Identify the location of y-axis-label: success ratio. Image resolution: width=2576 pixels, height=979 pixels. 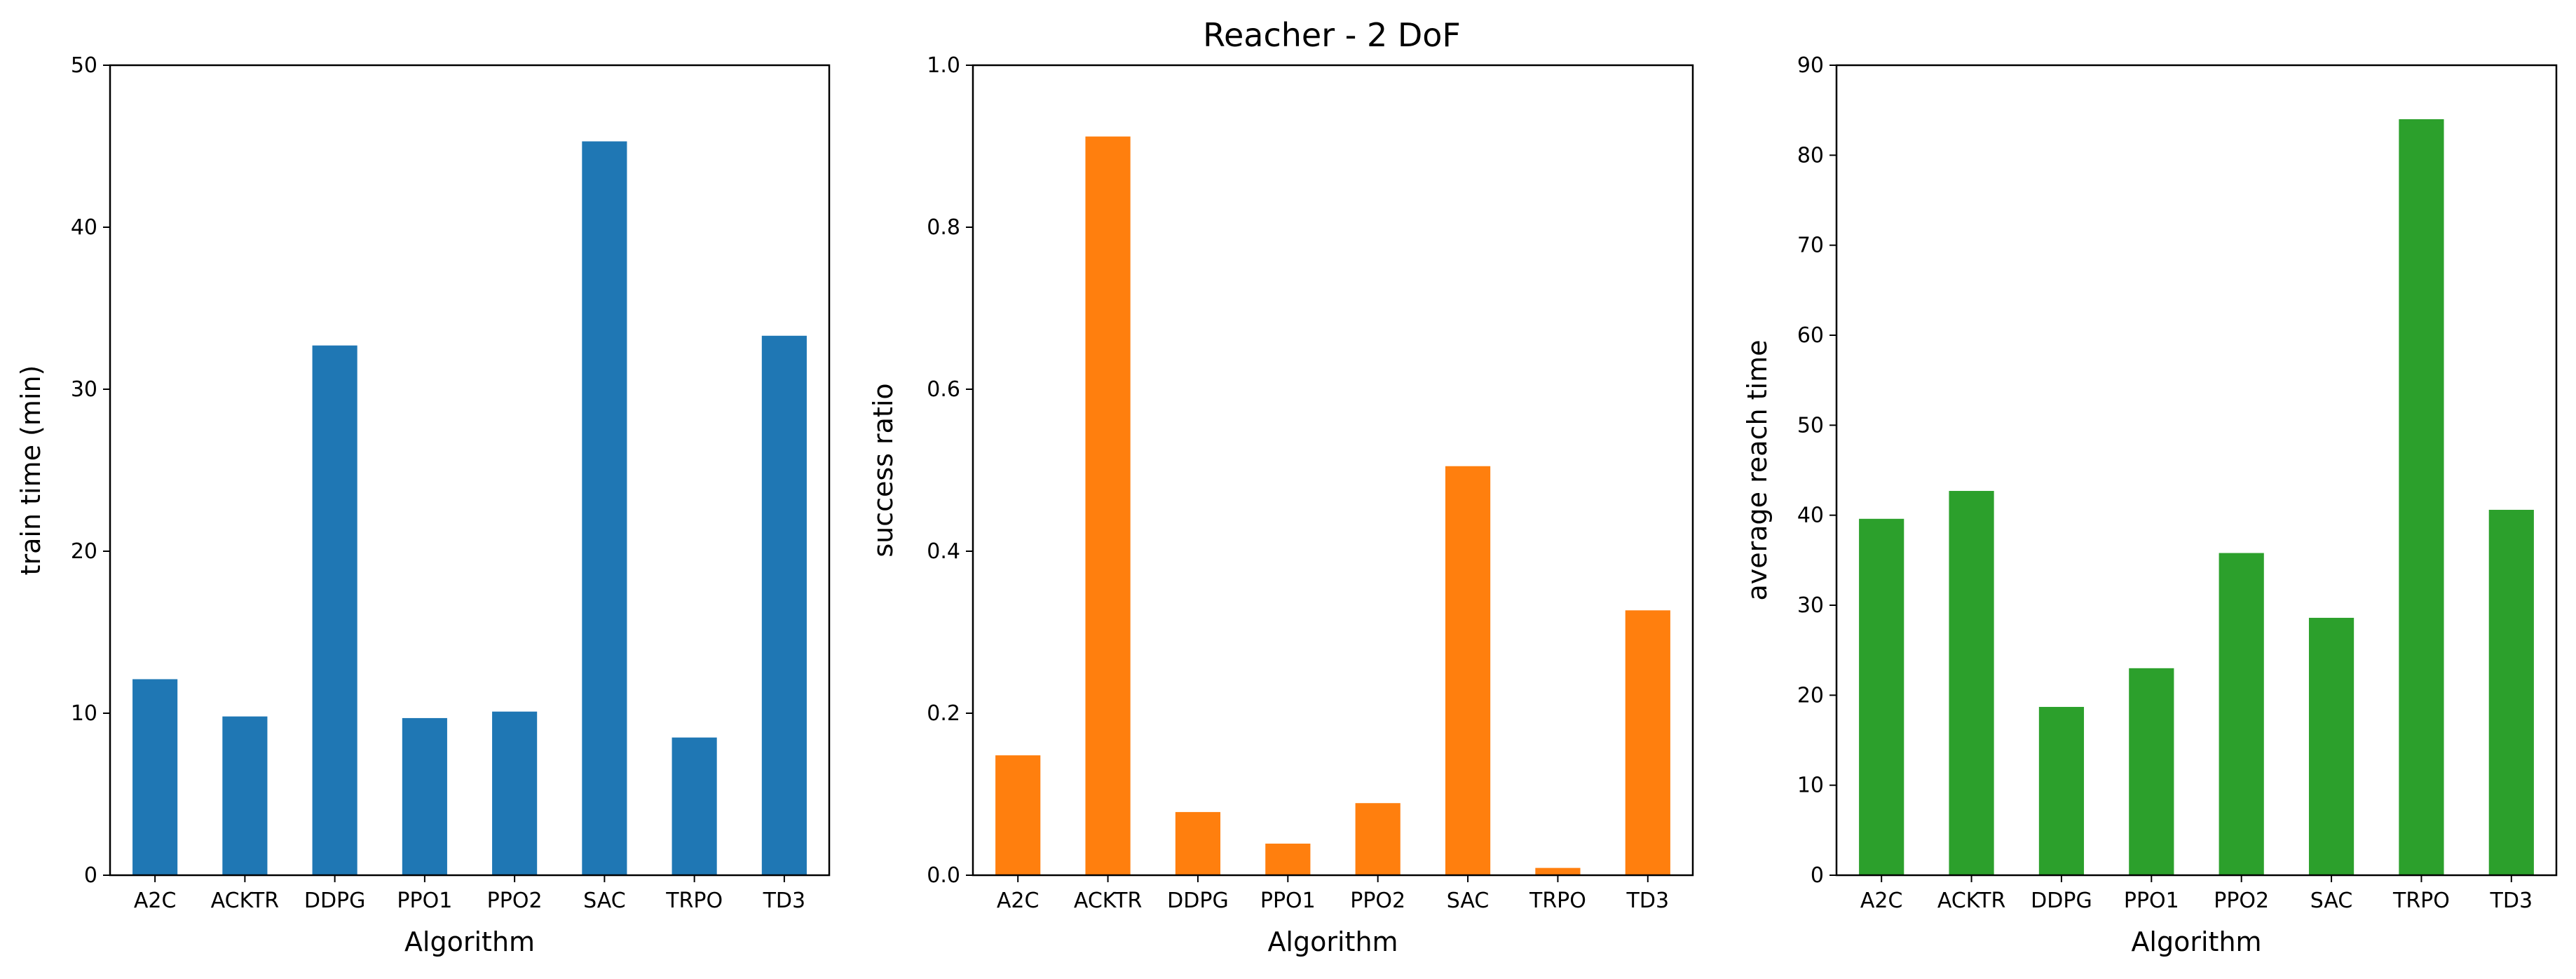
(883, 470).